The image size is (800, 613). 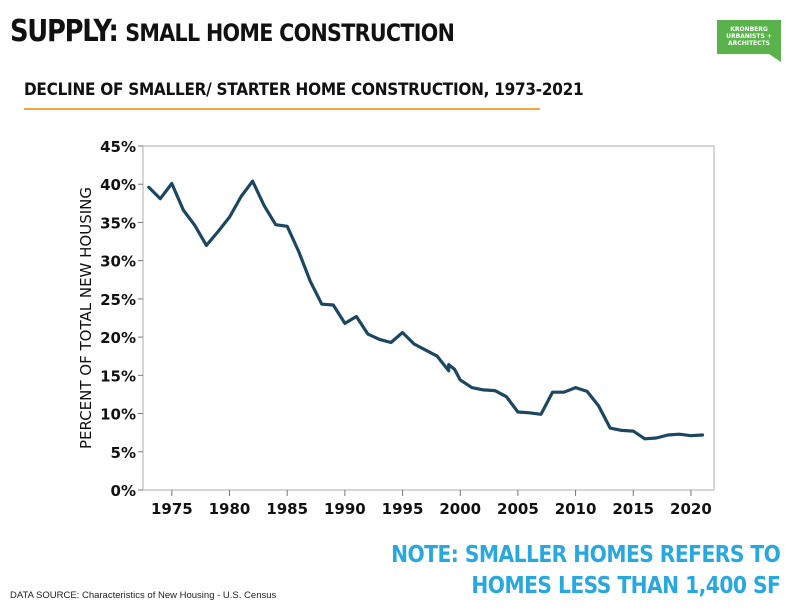 What do you see at coordinates (691, 509) in the screenshot?
I see `x-tick-label: 2020` at bounding box center [691, 509].